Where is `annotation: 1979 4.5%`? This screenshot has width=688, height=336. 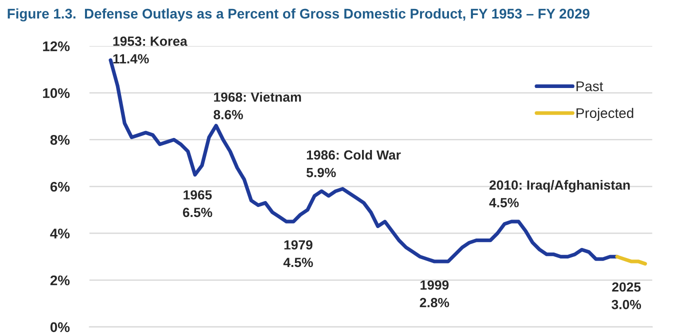
annotation: 1979 4.5% is located at coordinates (298, 254).